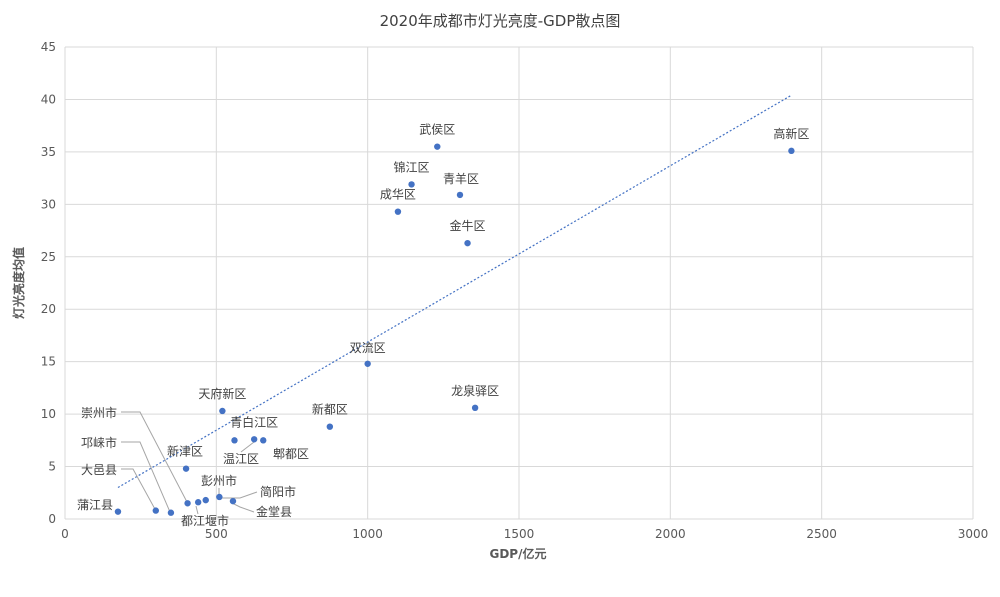 This screenshot has width=1000, height=597. I want to click on x-tick-label: 2000, so click(670, 534).